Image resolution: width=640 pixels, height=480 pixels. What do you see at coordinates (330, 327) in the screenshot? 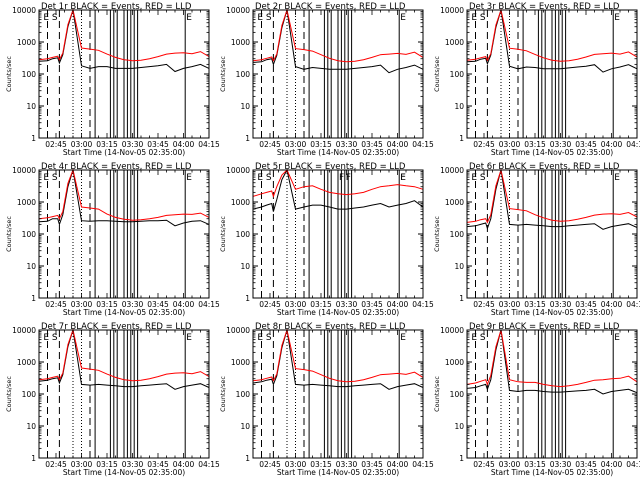
I see `panel-title: Det 8r BLACK = Events, RED = LLD` at bounding box center [330, 327].